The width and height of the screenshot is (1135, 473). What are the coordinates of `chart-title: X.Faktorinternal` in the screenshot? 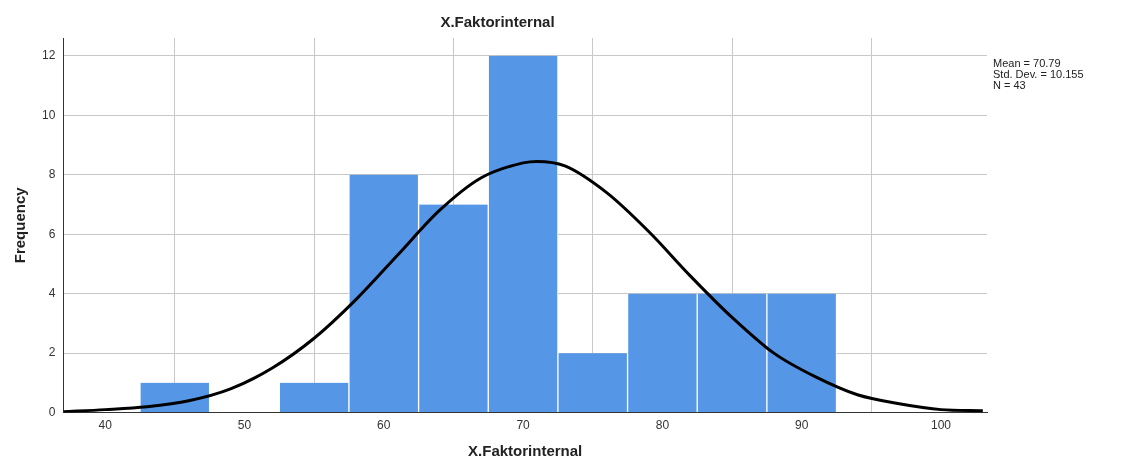 It's located at (497, 22).